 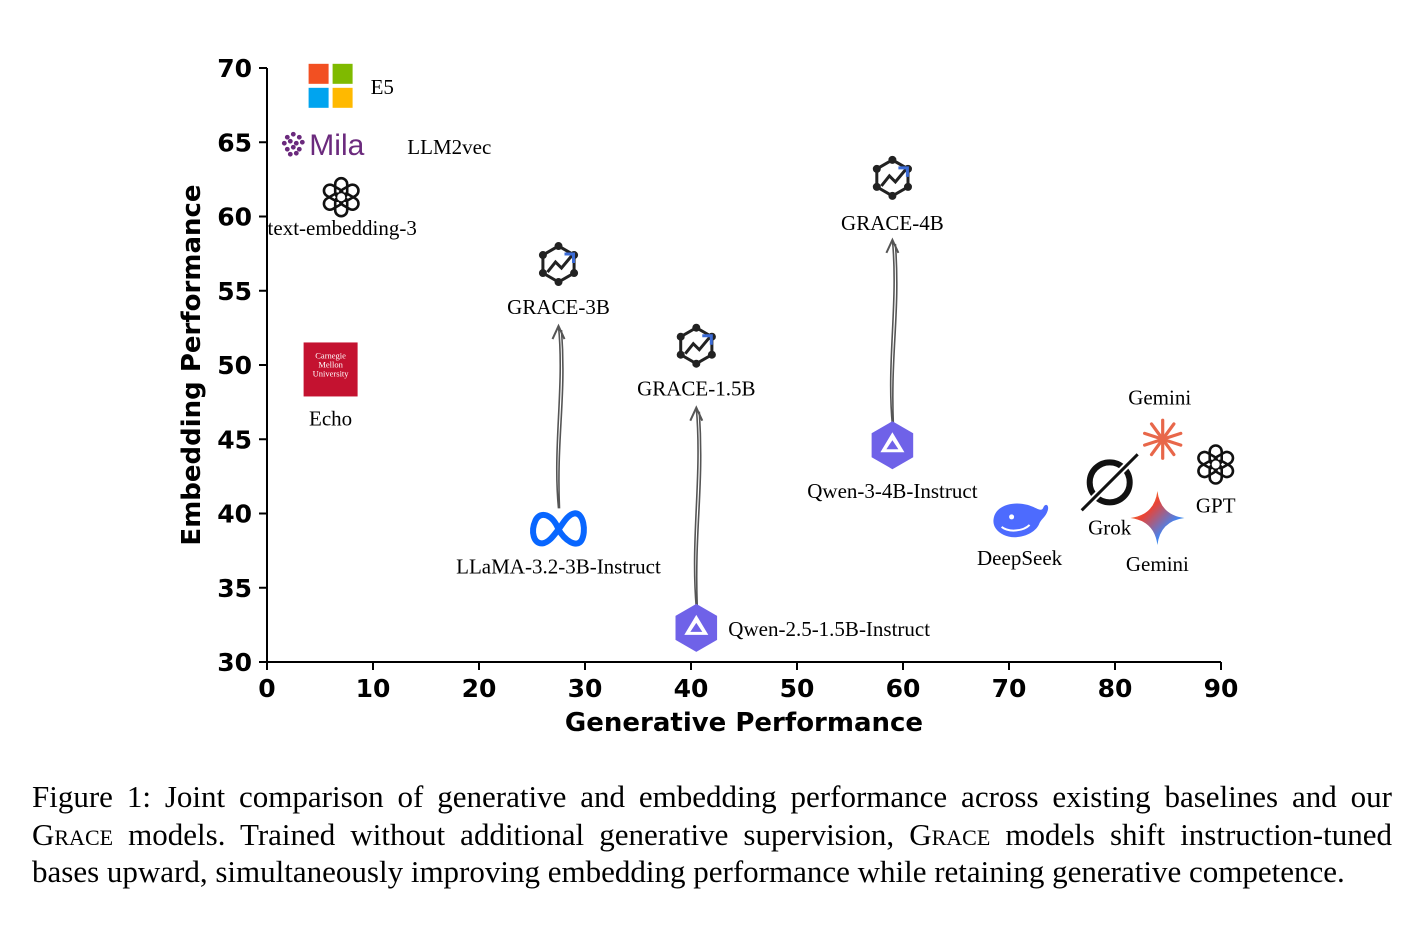 What do you see at coordinates (797, 688) in the screenshot?
I see `x-tick-label: 50` at bounding box center [797, 688].